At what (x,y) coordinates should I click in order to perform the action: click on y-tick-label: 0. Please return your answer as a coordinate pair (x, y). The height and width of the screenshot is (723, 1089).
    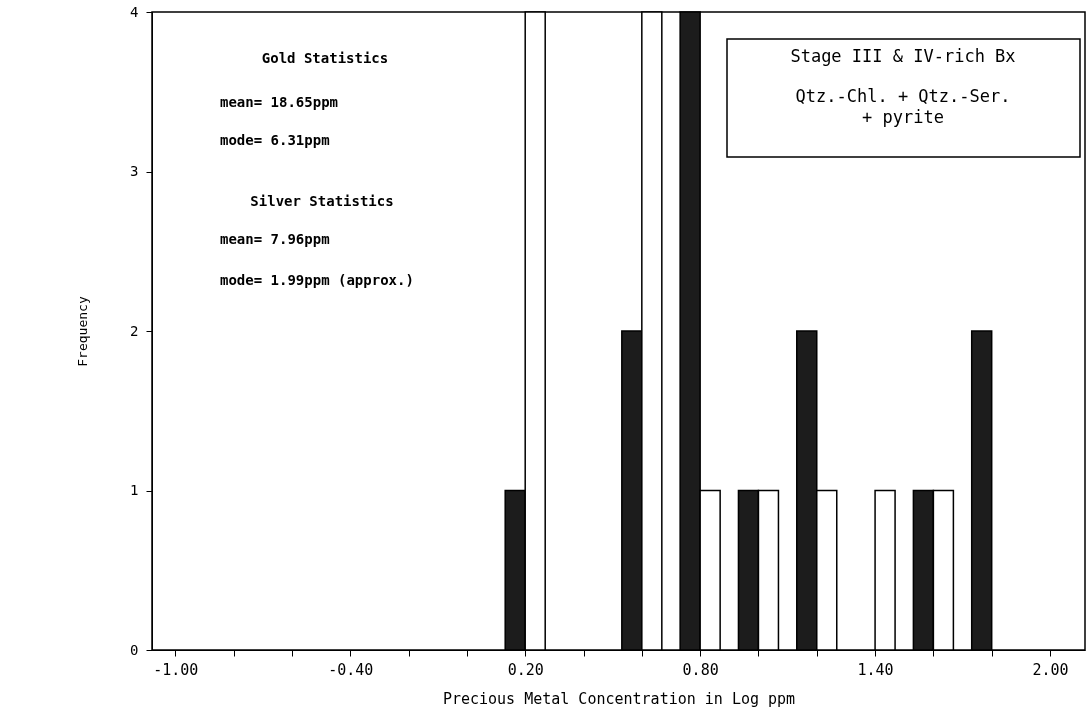
    Looking at the image, I should click on (134, 649).